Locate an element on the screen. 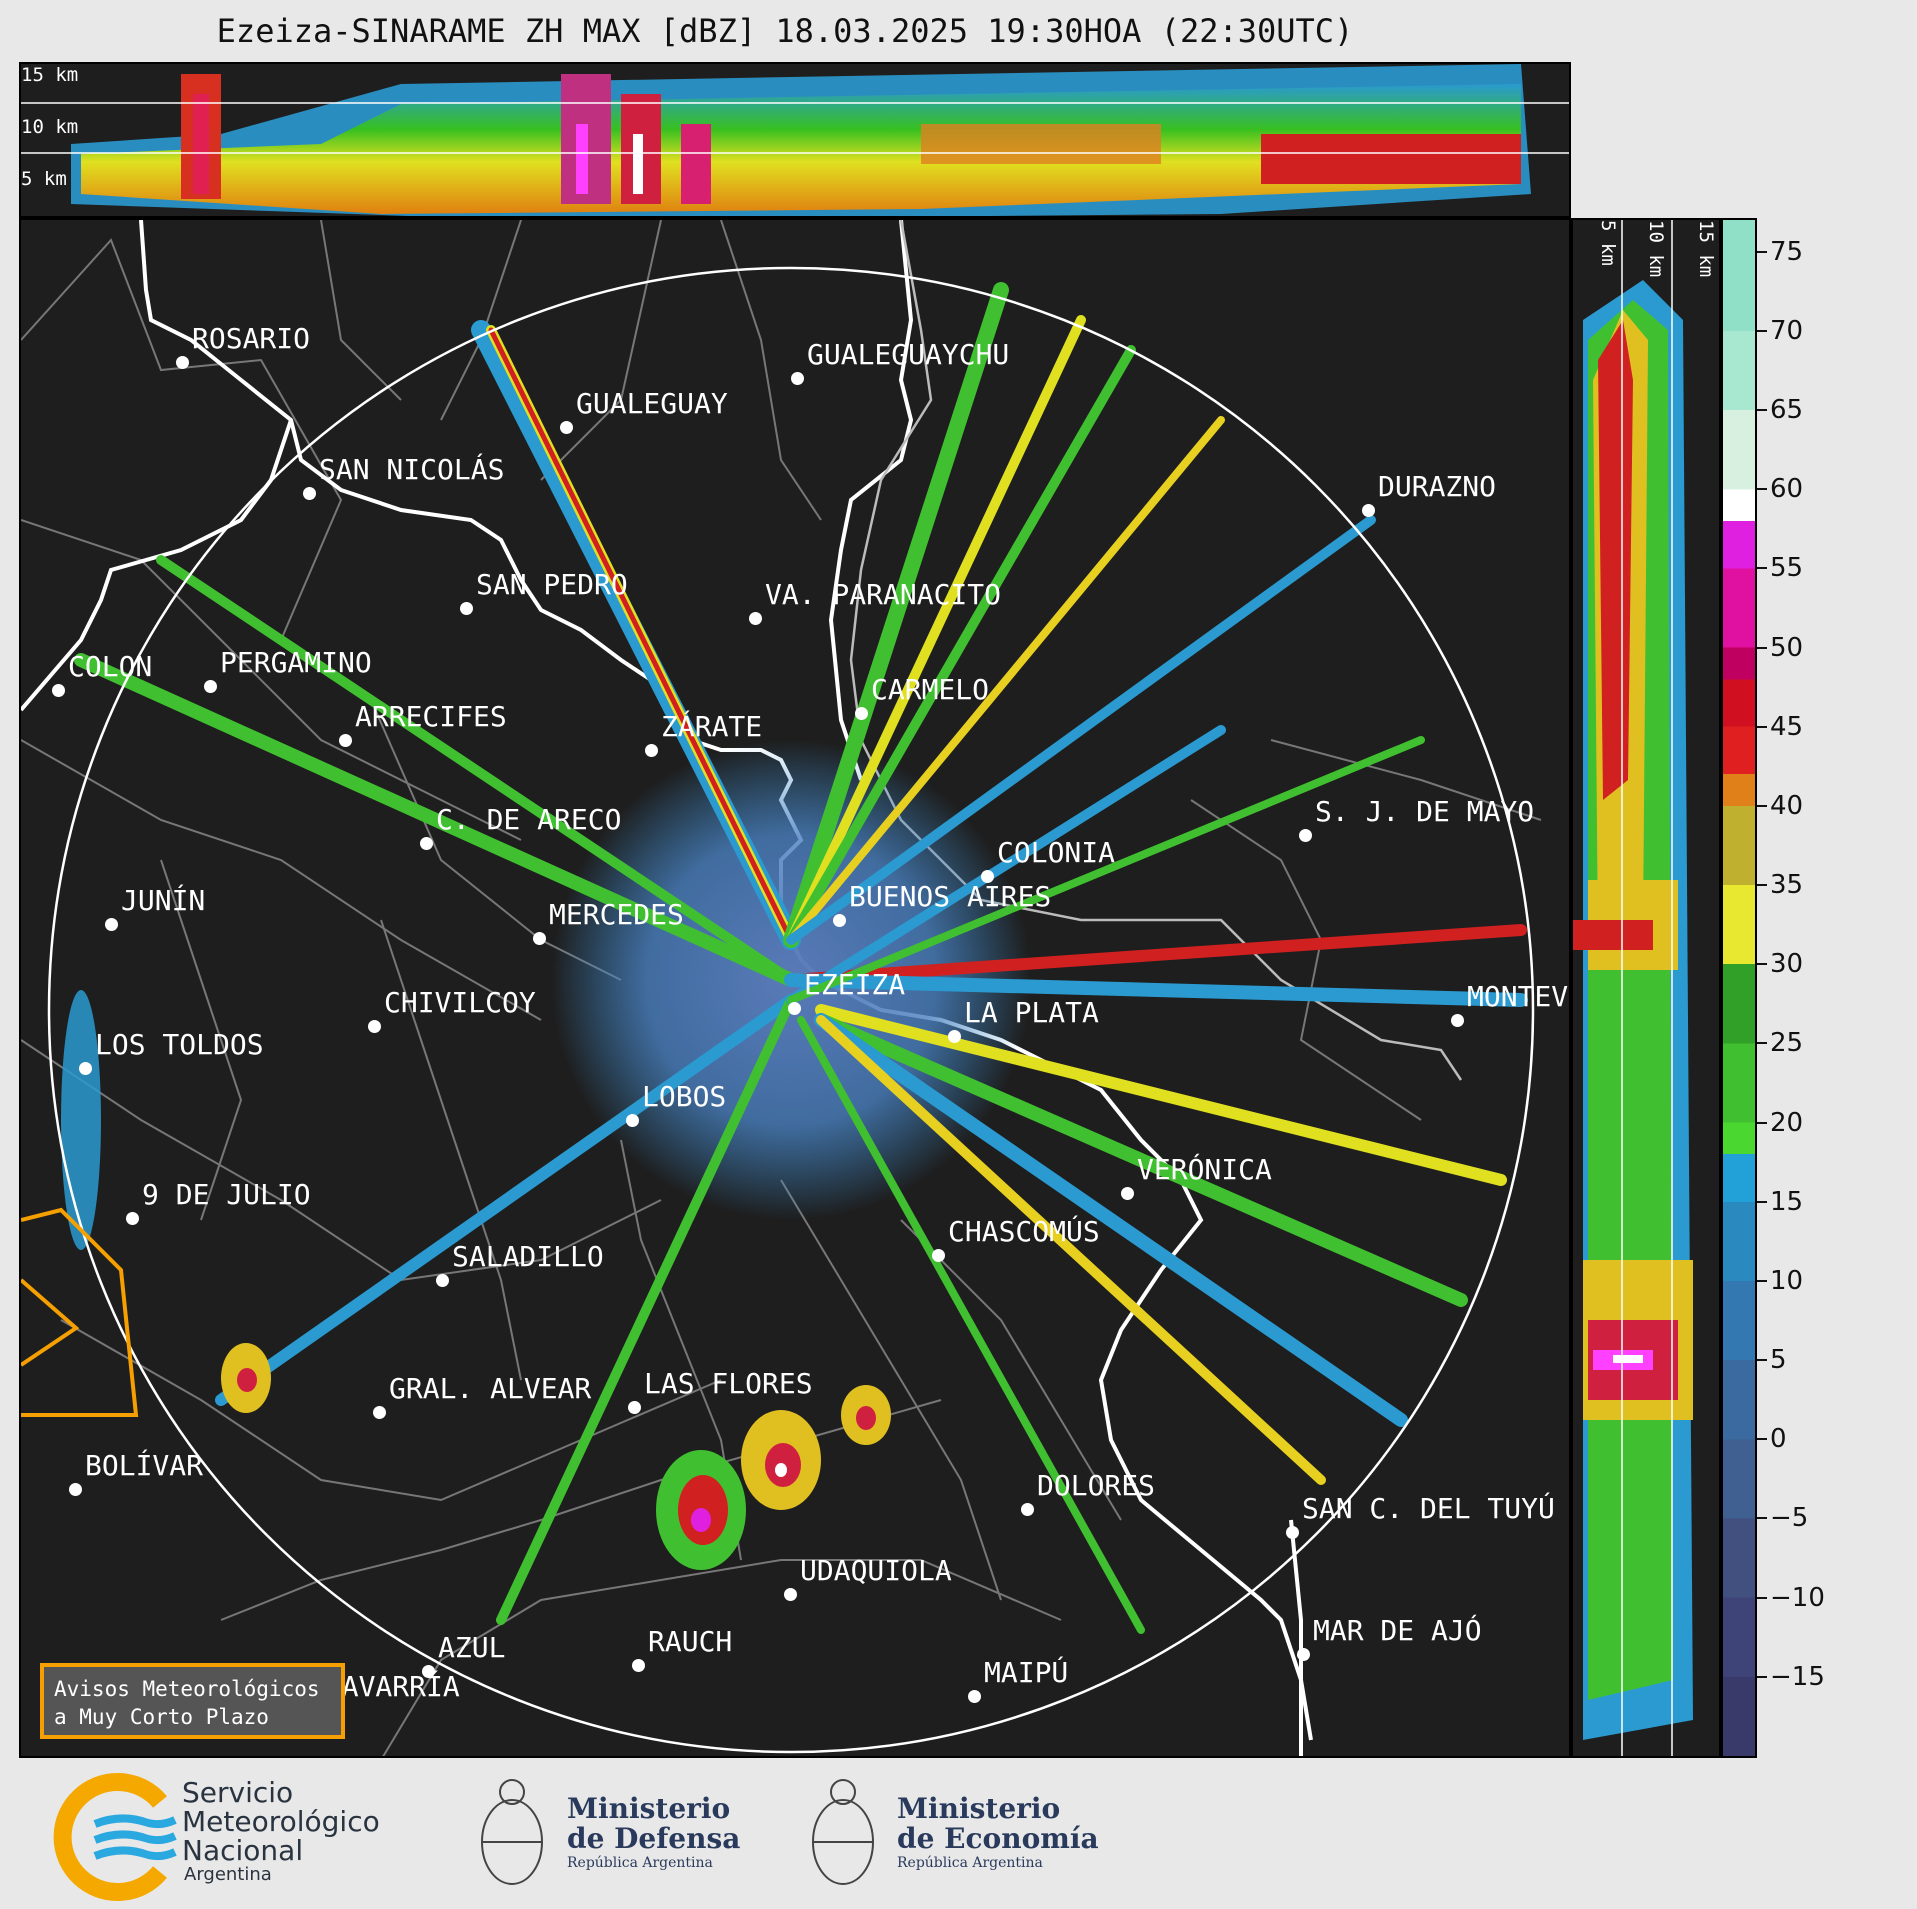  smn-logo-icon is located at coordinates (115, 1837).